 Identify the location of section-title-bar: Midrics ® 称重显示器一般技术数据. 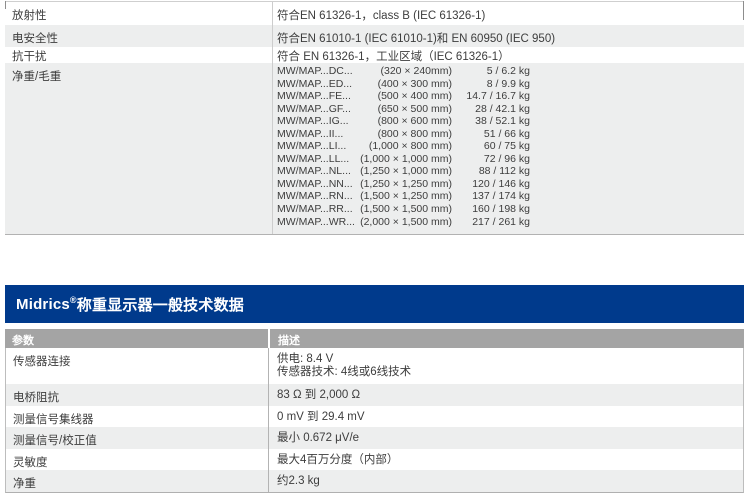
(374, 304).